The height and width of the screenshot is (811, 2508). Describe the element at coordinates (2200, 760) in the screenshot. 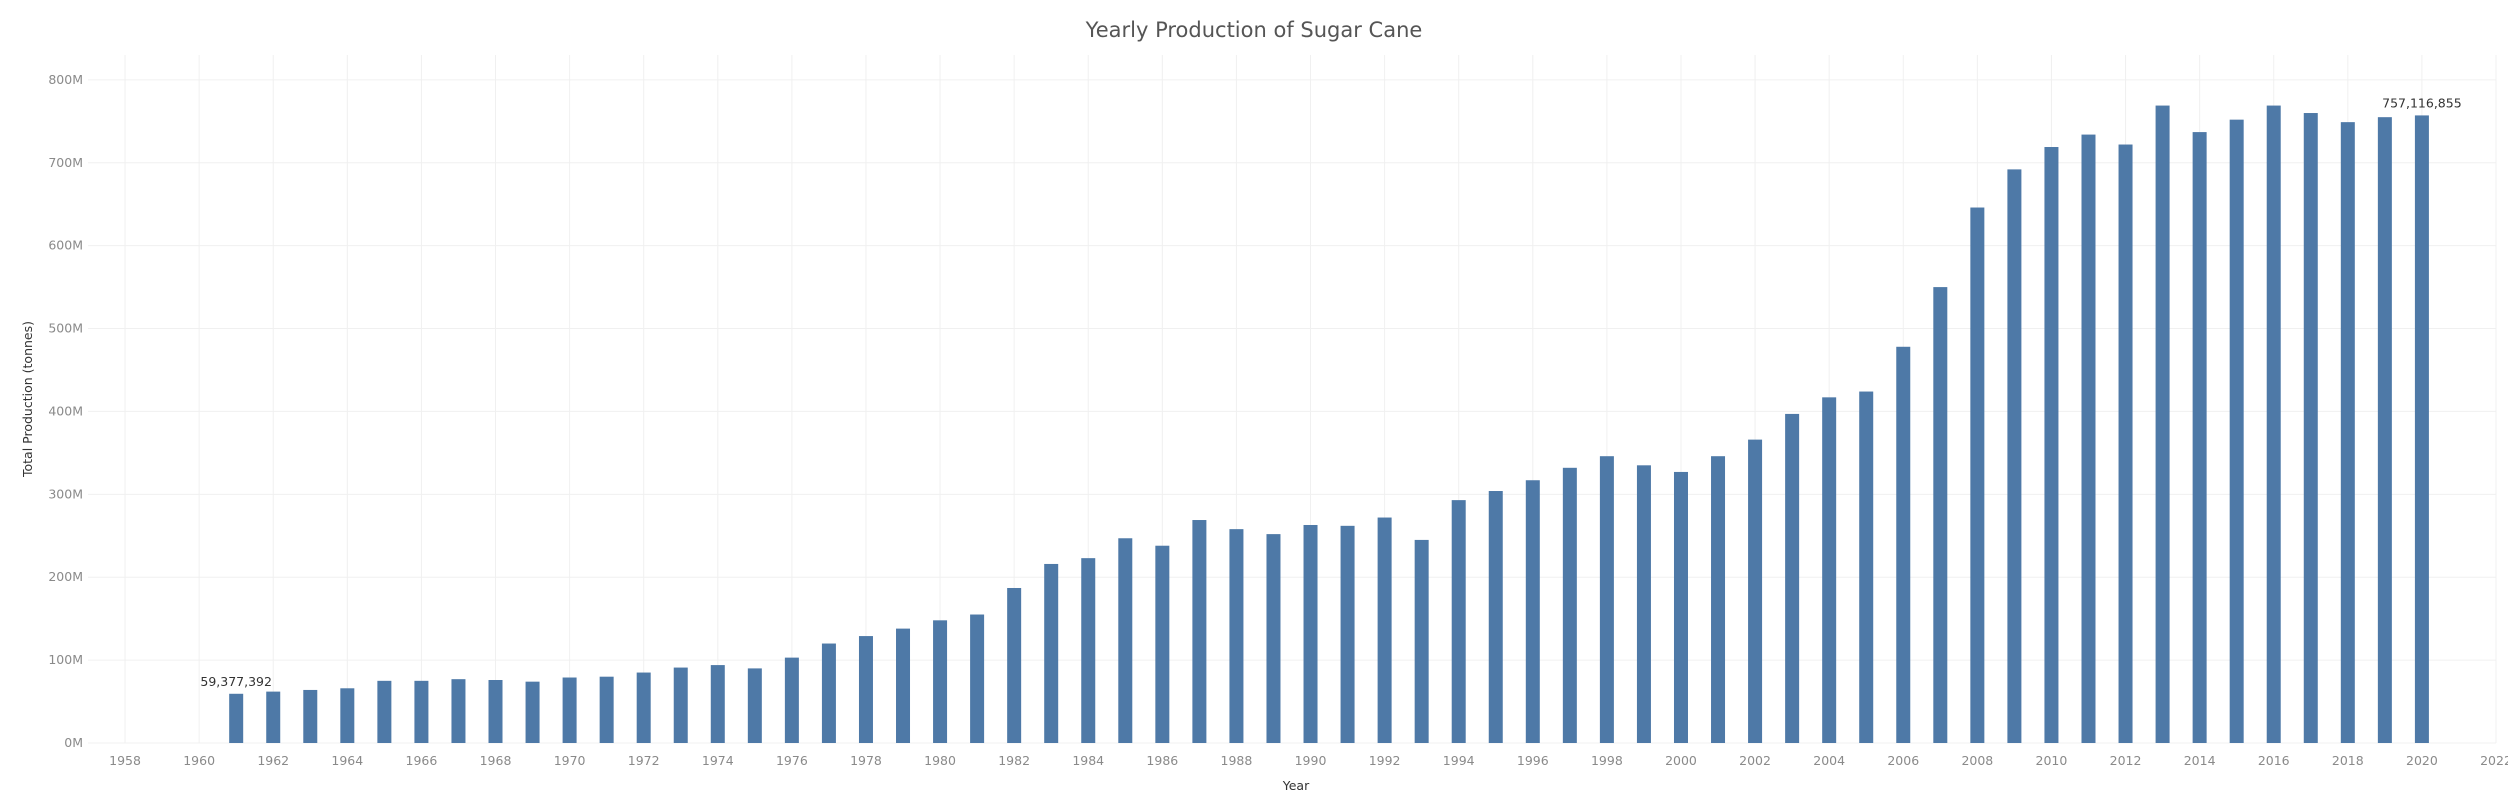

I see `x-tick-label: 2014` at that location.